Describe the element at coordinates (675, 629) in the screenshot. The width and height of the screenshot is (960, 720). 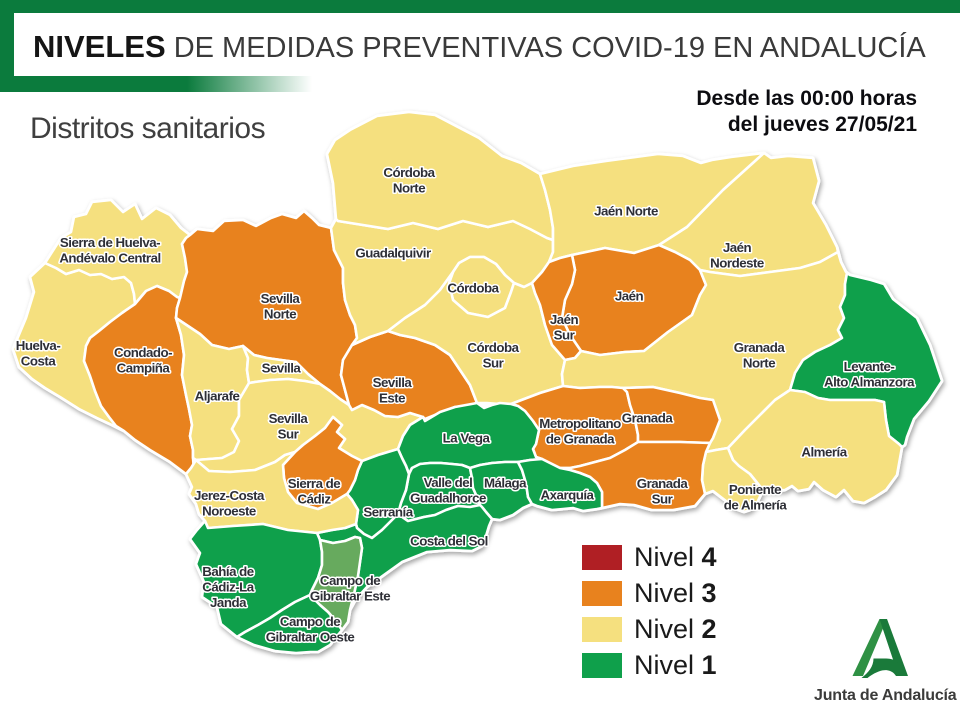
I see `legend-label-nivel-2: Nivel 2` at that location.